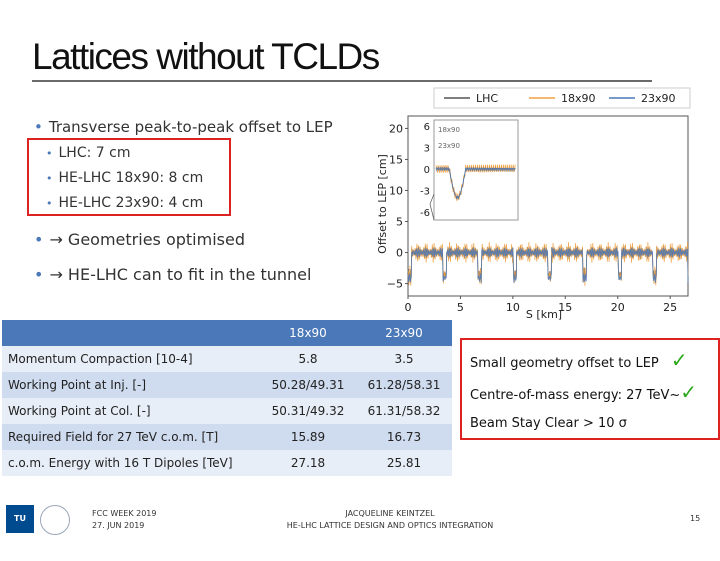 The height and width of the screenshot is (561, 720). Describe the element at coordinates (397, 206) in the screenshot. I see `chart-y-ticks: 20 15 10 5 0 −5` at that location.